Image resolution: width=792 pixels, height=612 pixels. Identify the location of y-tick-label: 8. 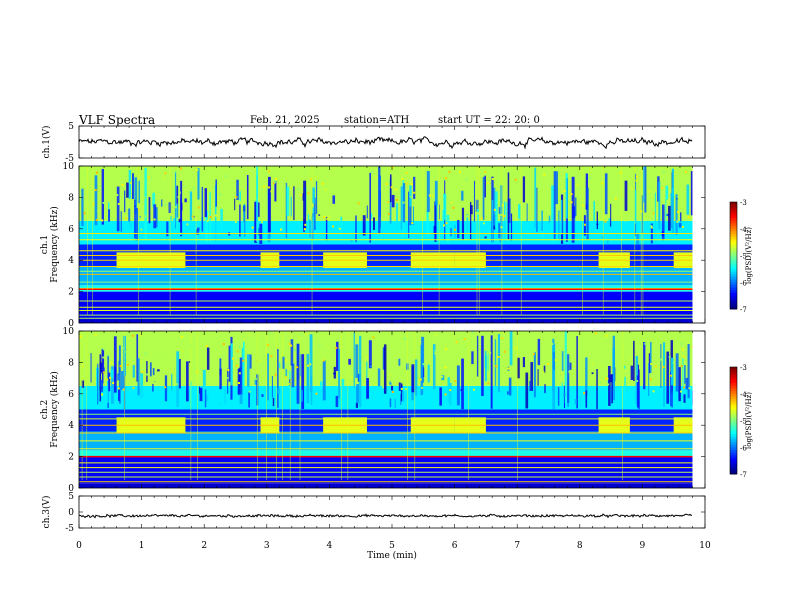
(71, 363).